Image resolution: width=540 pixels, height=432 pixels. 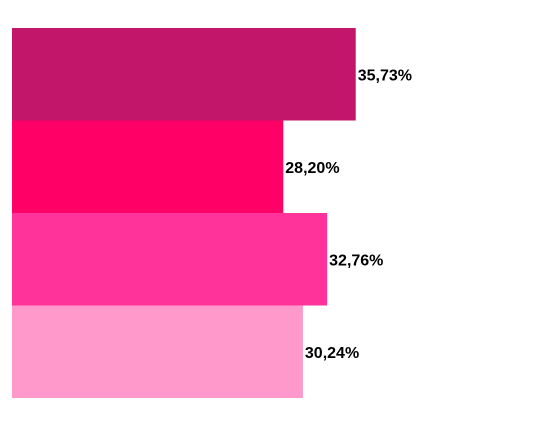 I want to click on data-label-1: 35,73%, so click(x=385, y=75).